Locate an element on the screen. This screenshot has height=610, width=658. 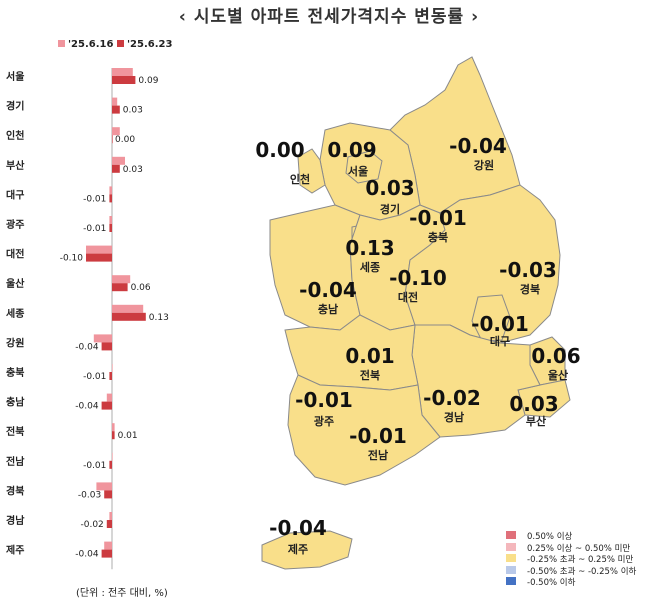
data-label: 0.09 is located at coordinates (148, 81).